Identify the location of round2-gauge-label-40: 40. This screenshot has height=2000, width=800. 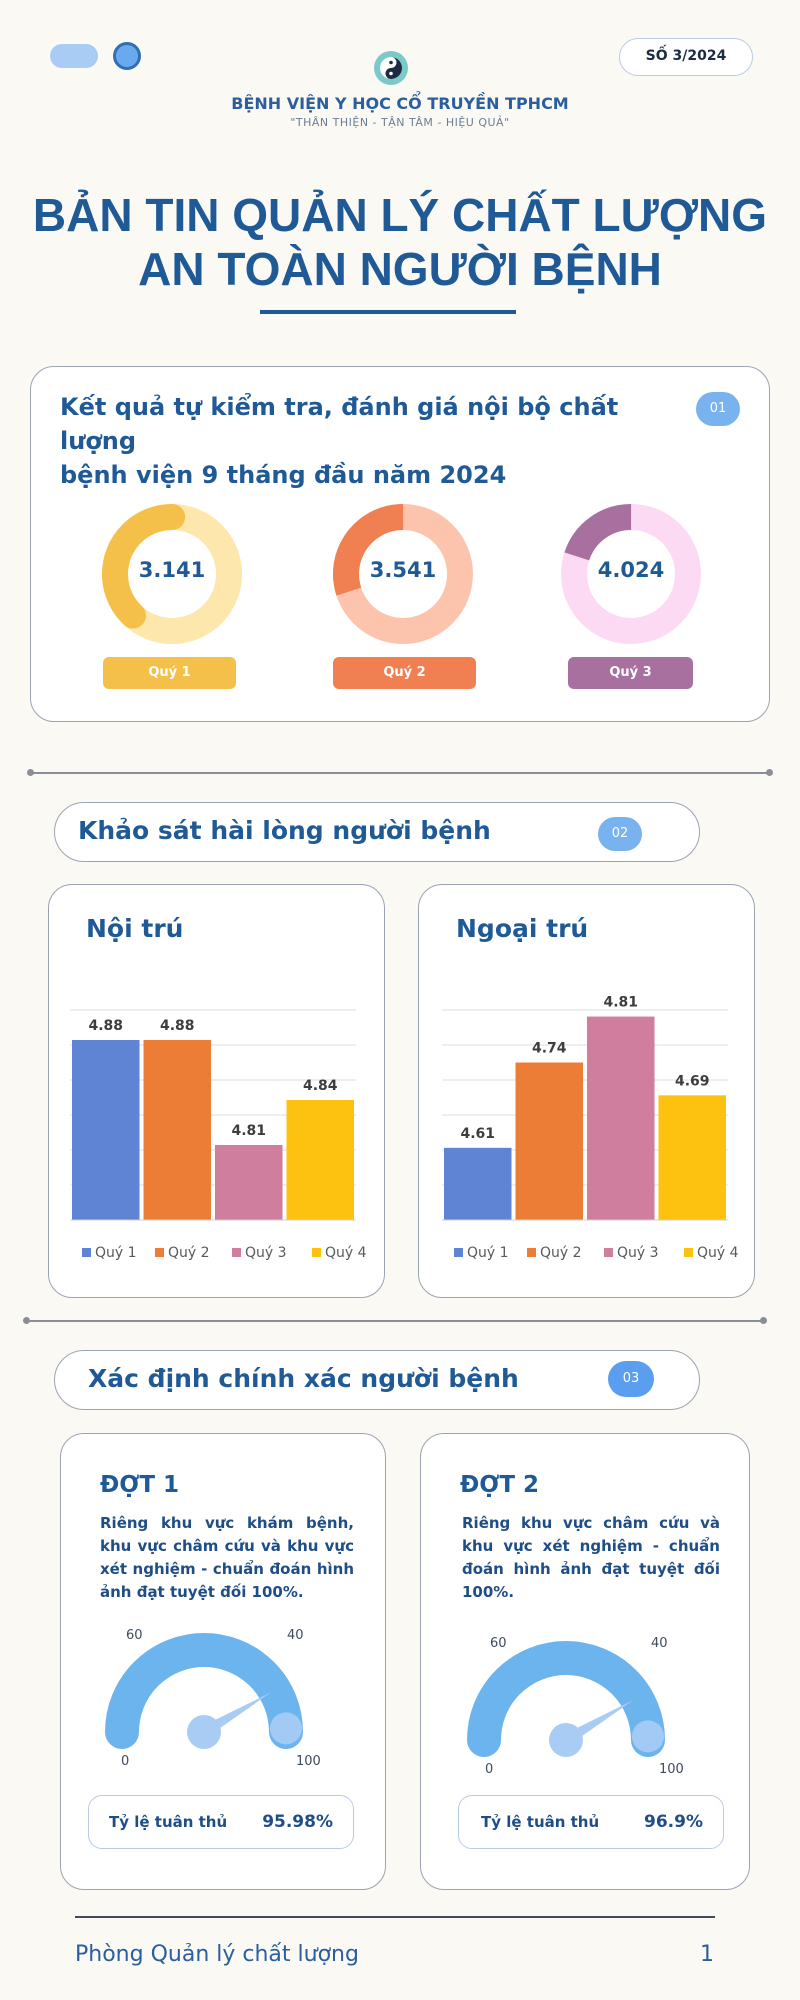
(659, 1643).